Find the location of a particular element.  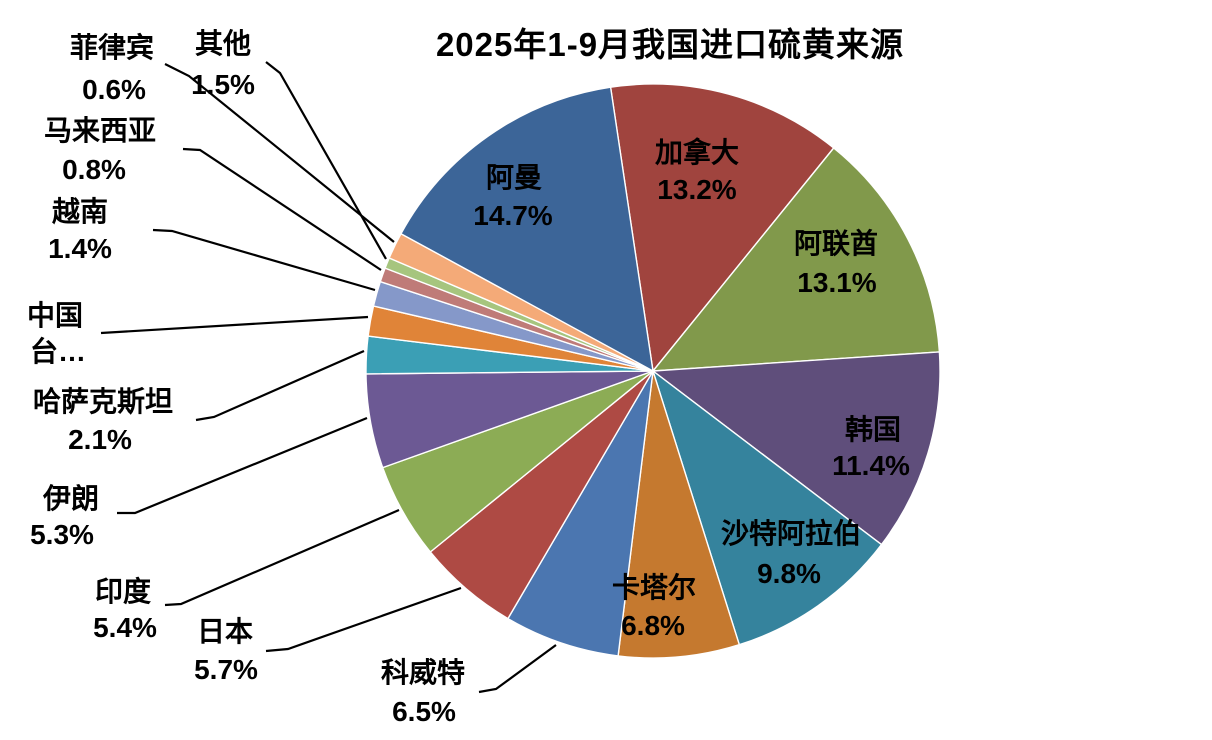

pie-slice-qatar is located at coordinates (678, 514).